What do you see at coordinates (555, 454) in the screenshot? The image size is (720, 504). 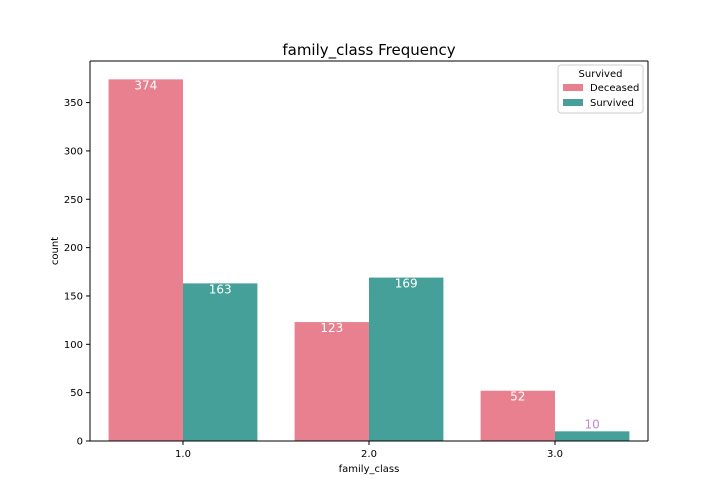 I see `x-tick-label: 3.0` at bounding box center [555, 454].